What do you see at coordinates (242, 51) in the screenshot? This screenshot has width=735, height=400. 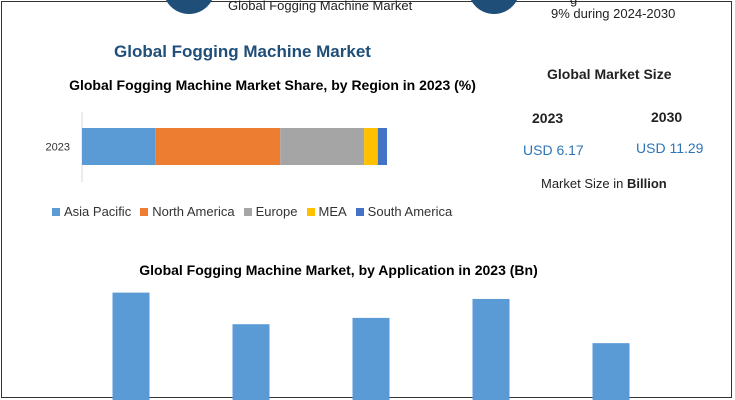 I see `page-title: Global Fogging Machine Market` at bounding box center [242, 51].